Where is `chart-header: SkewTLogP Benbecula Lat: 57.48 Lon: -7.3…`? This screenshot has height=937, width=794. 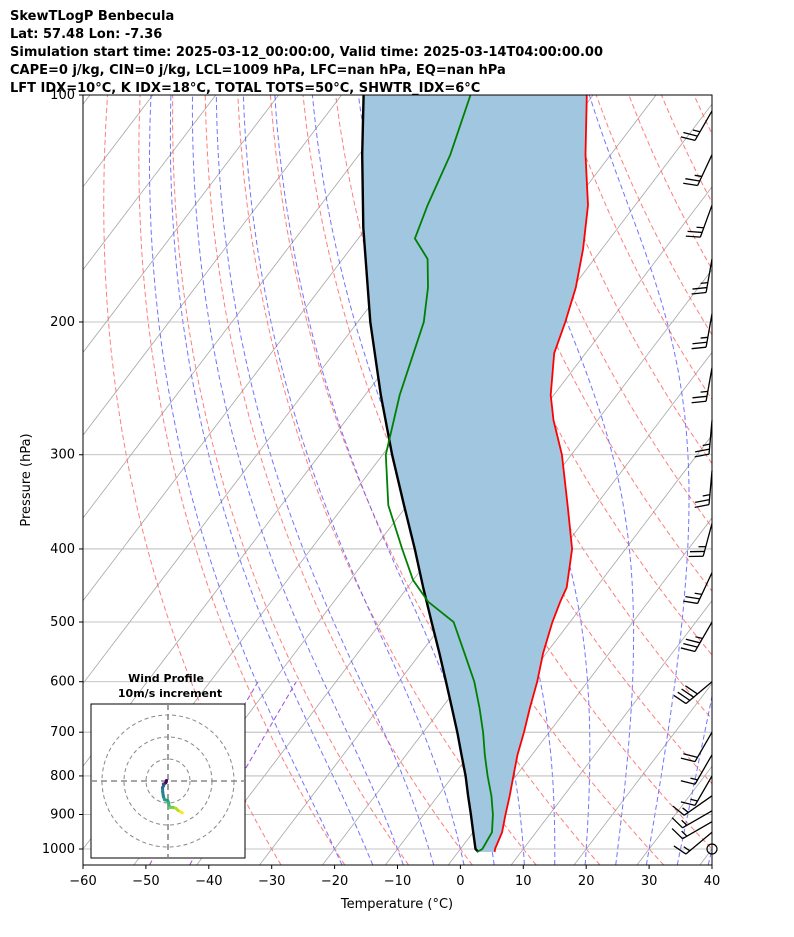 chart-header: SkewTLogP Benbecula Lat: 57.48 Lon: -7.3… is located at coordinates (306, 53).